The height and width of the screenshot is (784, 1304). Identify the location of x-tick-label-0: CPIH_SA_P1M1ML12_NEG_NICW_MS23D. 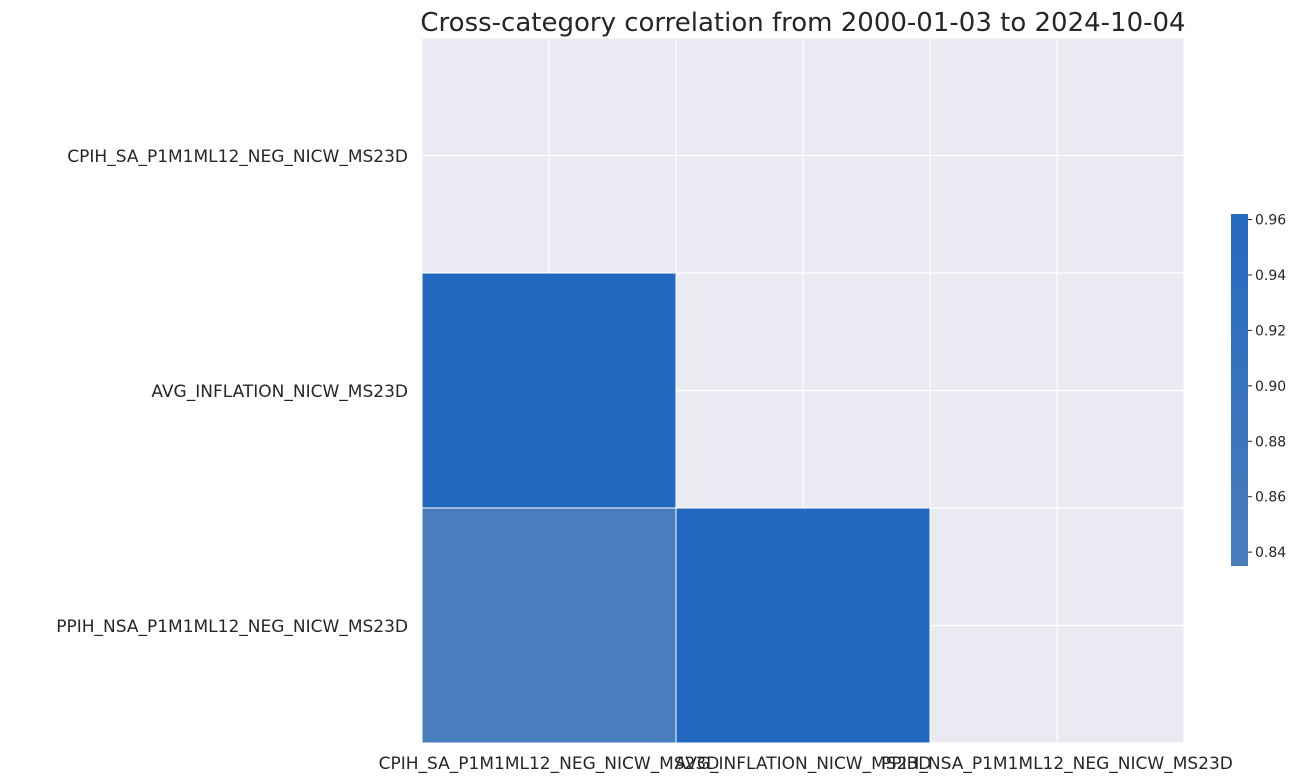
(549, 764).